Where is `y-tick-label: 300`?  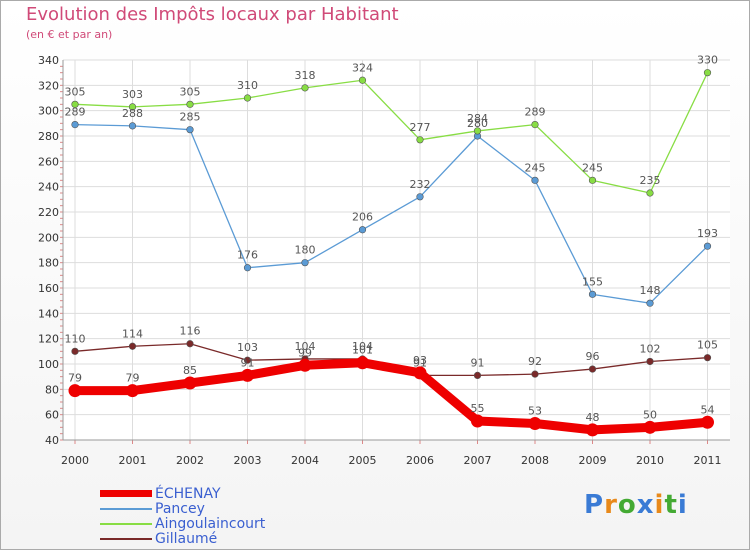
y-tick-label: 300 is located at coordinates (48, 111).